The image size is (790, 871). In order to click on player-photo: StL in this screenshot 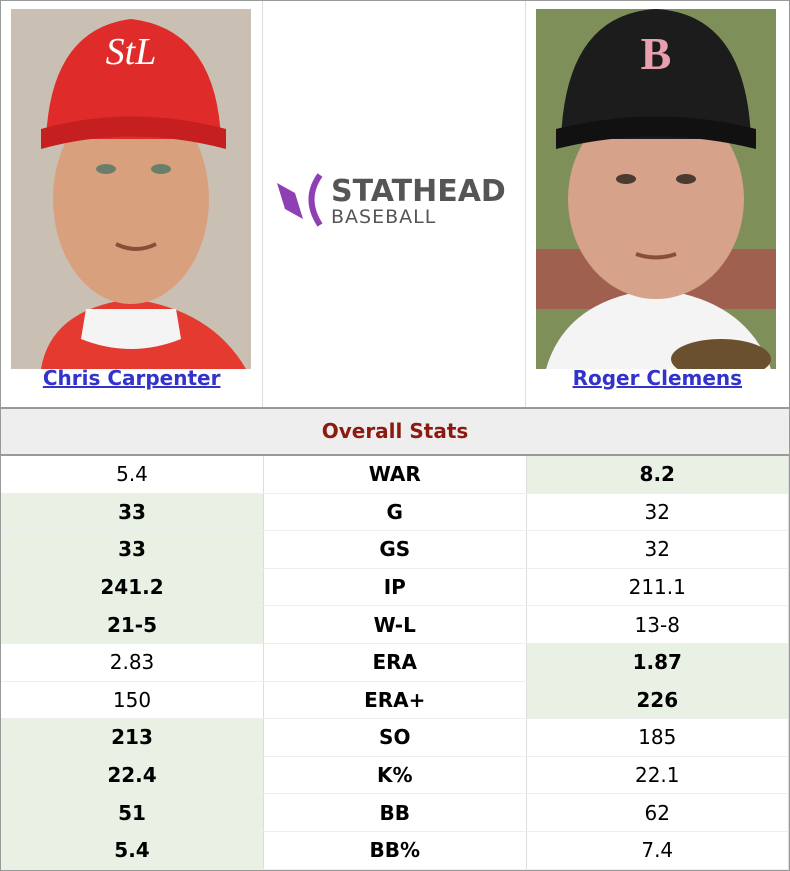, I will do `click(131, 189)`.